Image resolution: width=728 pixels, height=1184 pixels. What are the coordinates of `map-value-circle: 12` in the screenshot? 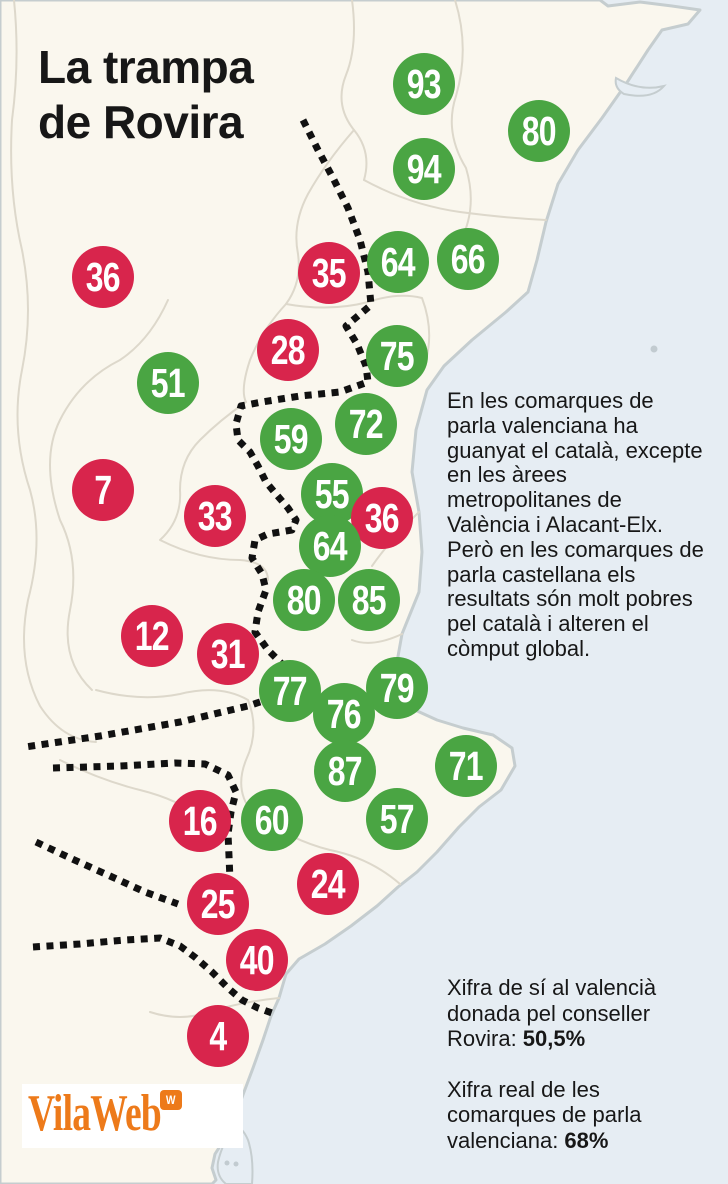 It's located at (152, 636).